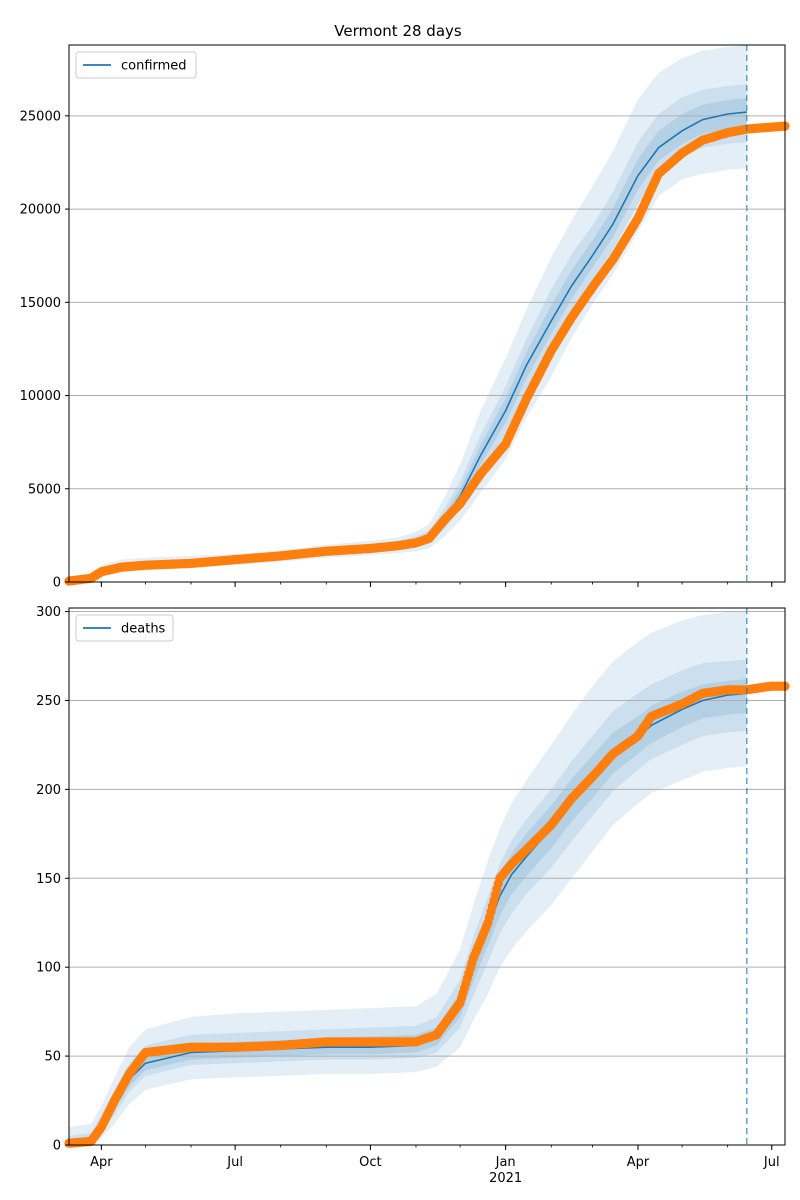  I want to click on deaths-legend-label: deaths, so click(143, 629).